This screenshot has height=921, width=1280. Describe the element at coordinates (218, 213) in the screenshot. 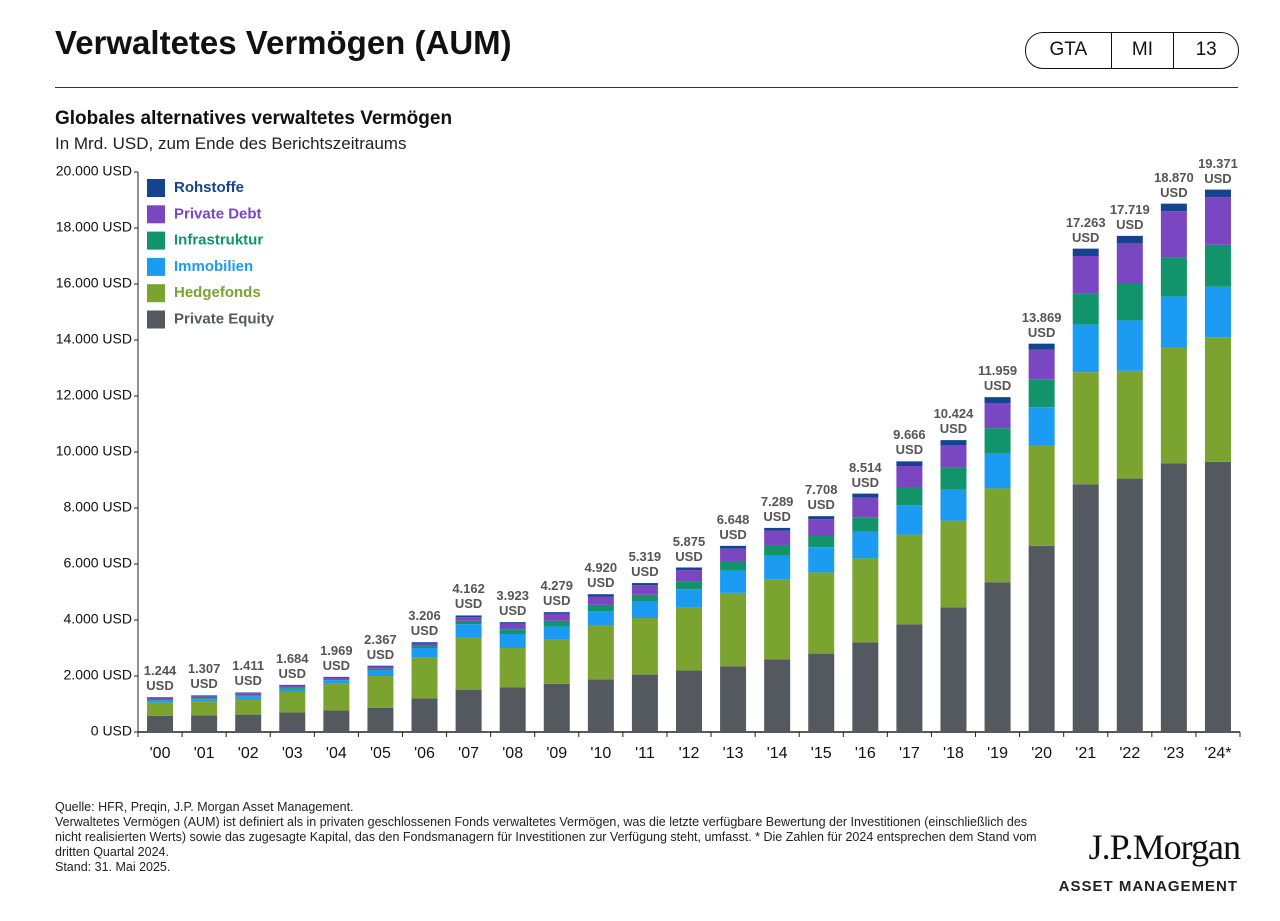

I see `legend-label: Private Debt` at that location.